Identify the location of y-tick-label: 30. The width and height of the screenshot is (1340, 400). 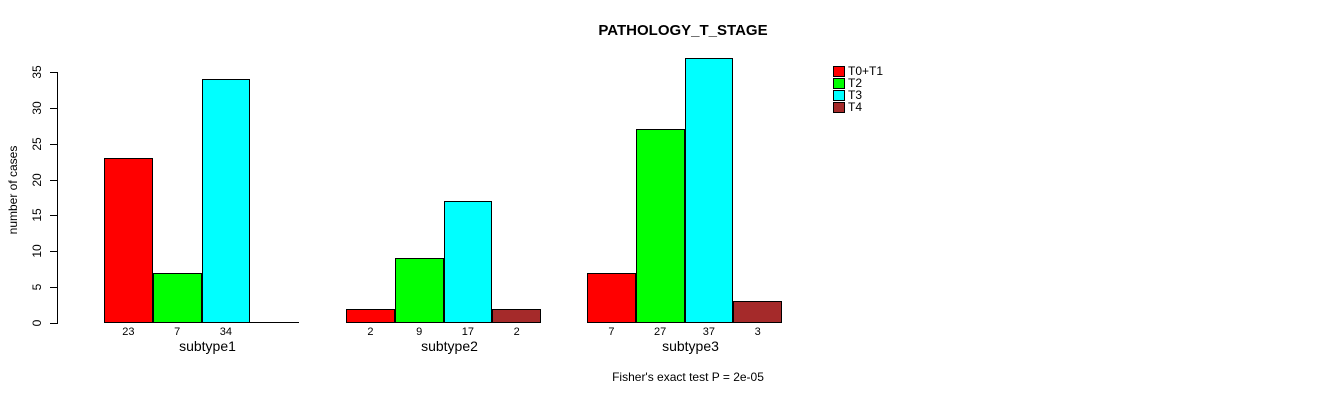
(37, 108).